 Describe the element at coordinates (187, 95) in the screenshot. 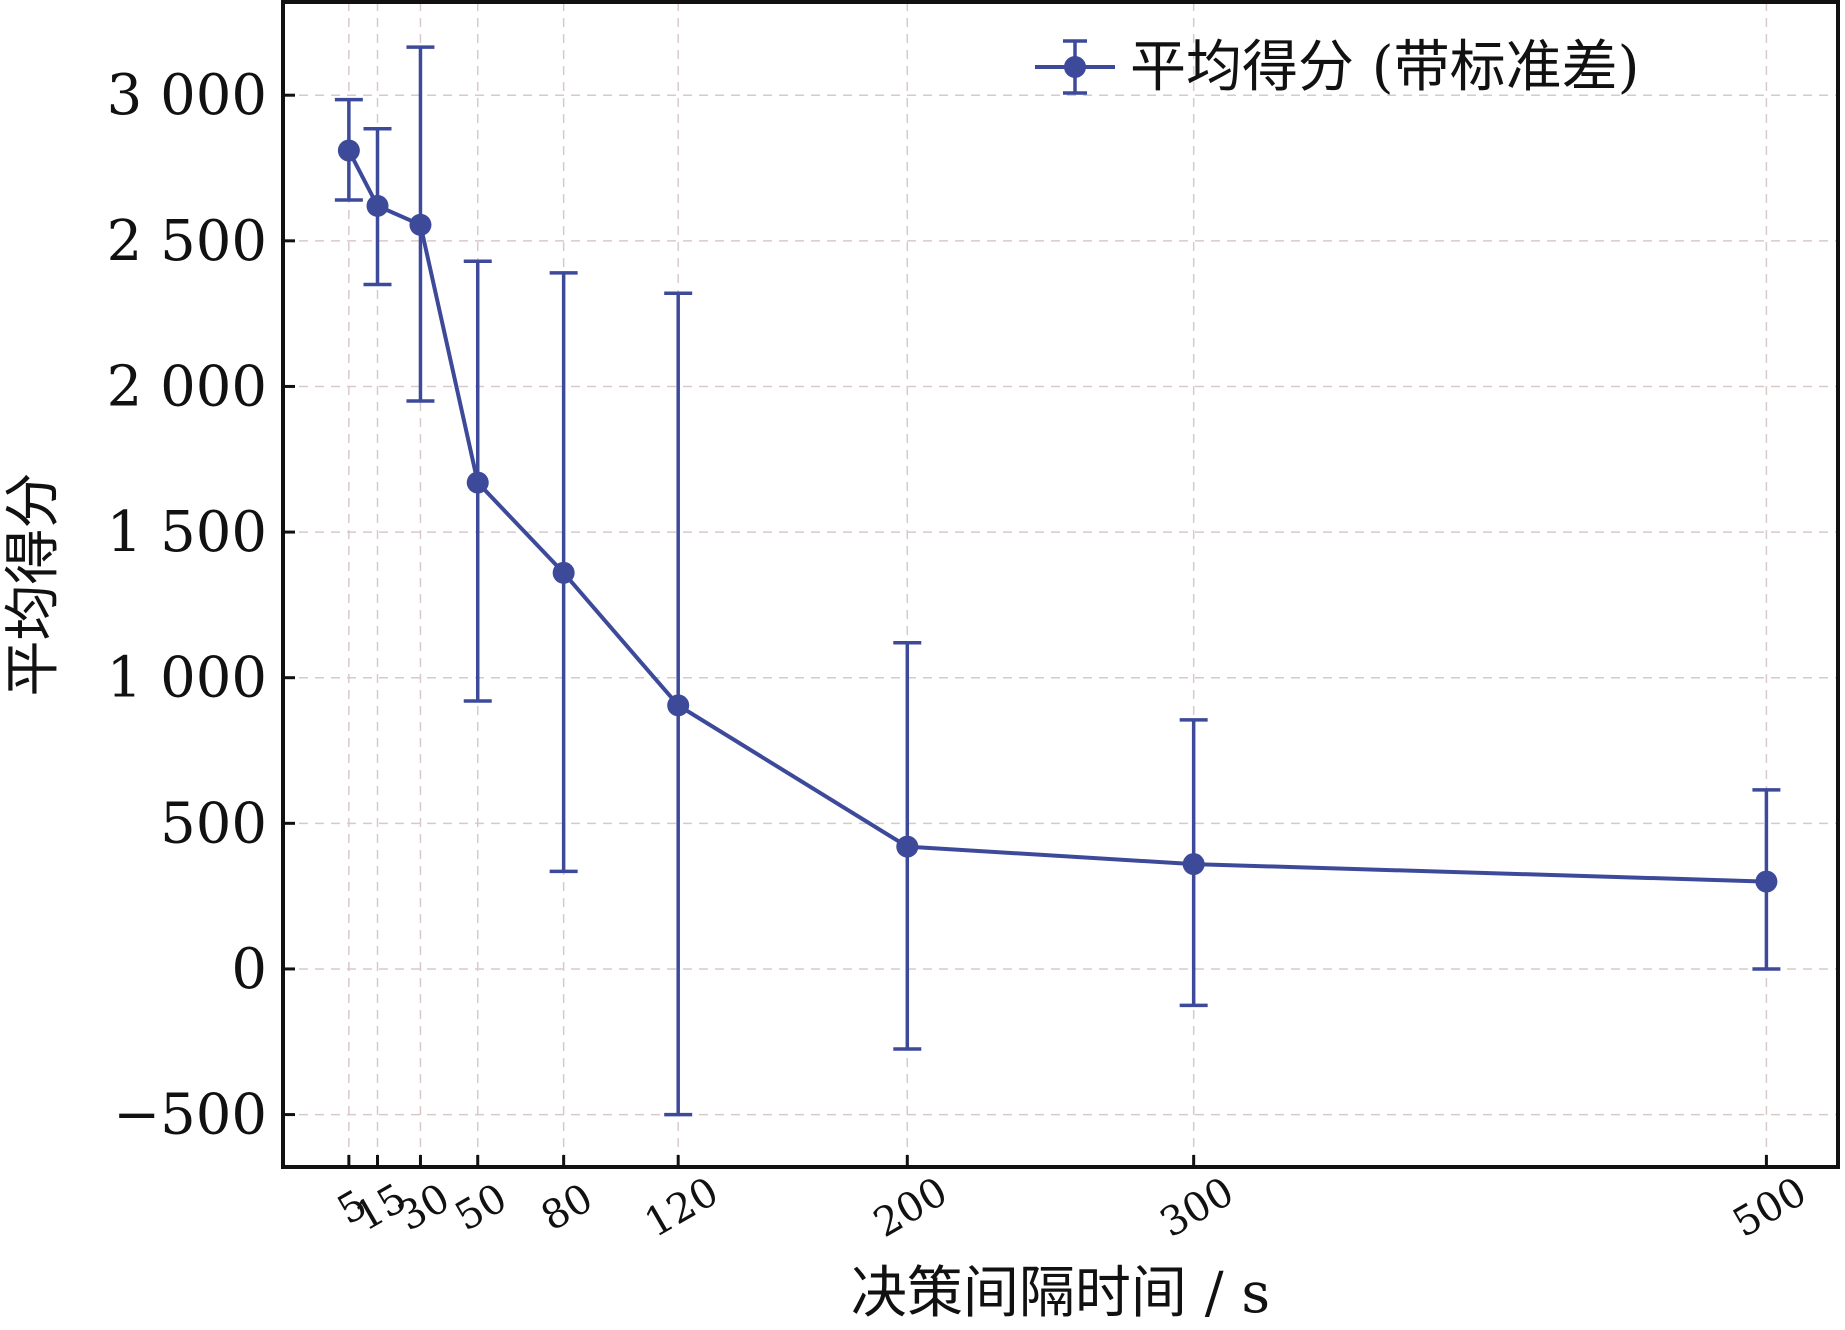

I see `y-tick-label-7: 3 000` at that location.